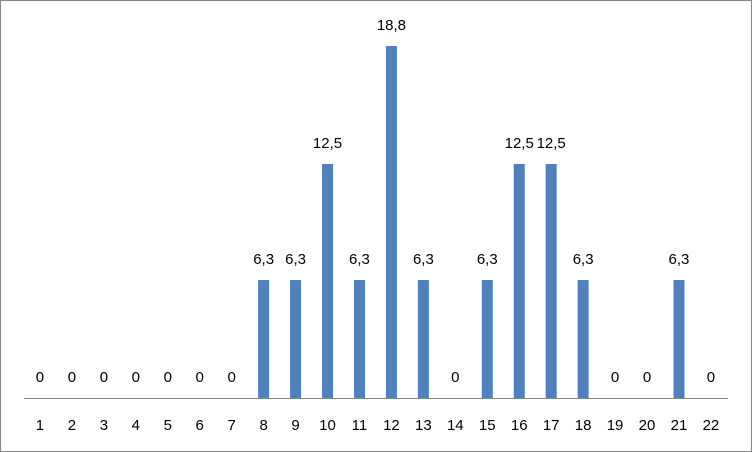 The image size is (752, 452). What do you see at coordinates (391, 25) in the screenshot?
I see `data-label: 18,8` at bounding box center [391, 25].